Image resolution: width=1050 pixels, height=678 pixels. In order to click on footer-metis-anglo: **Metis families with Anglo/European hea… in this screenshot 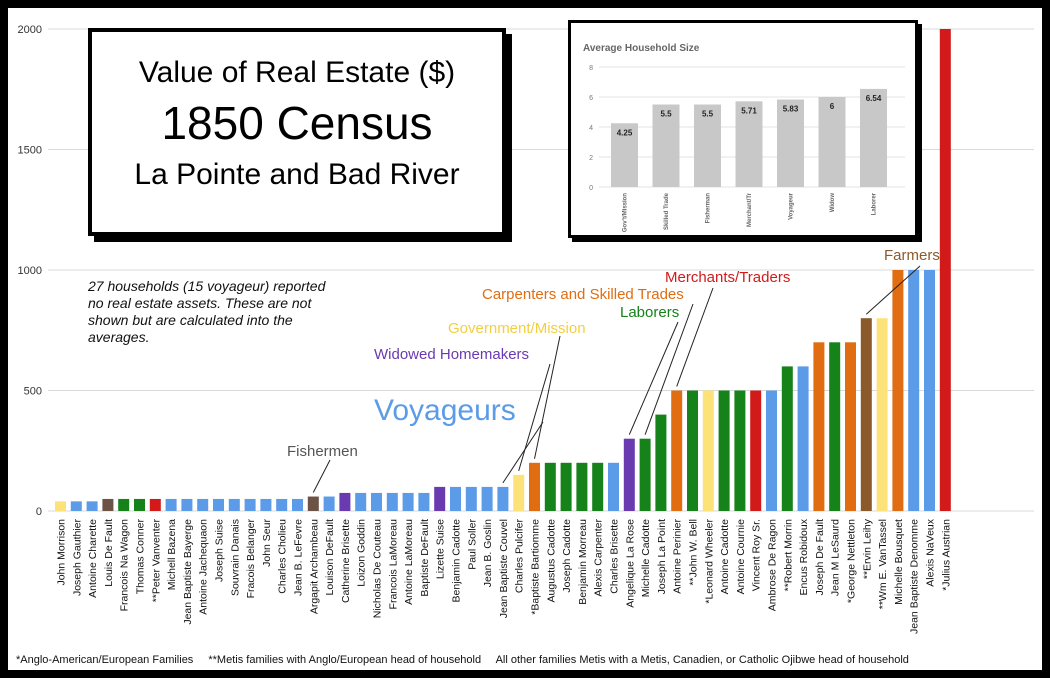, I will do `click(345, 660)`.